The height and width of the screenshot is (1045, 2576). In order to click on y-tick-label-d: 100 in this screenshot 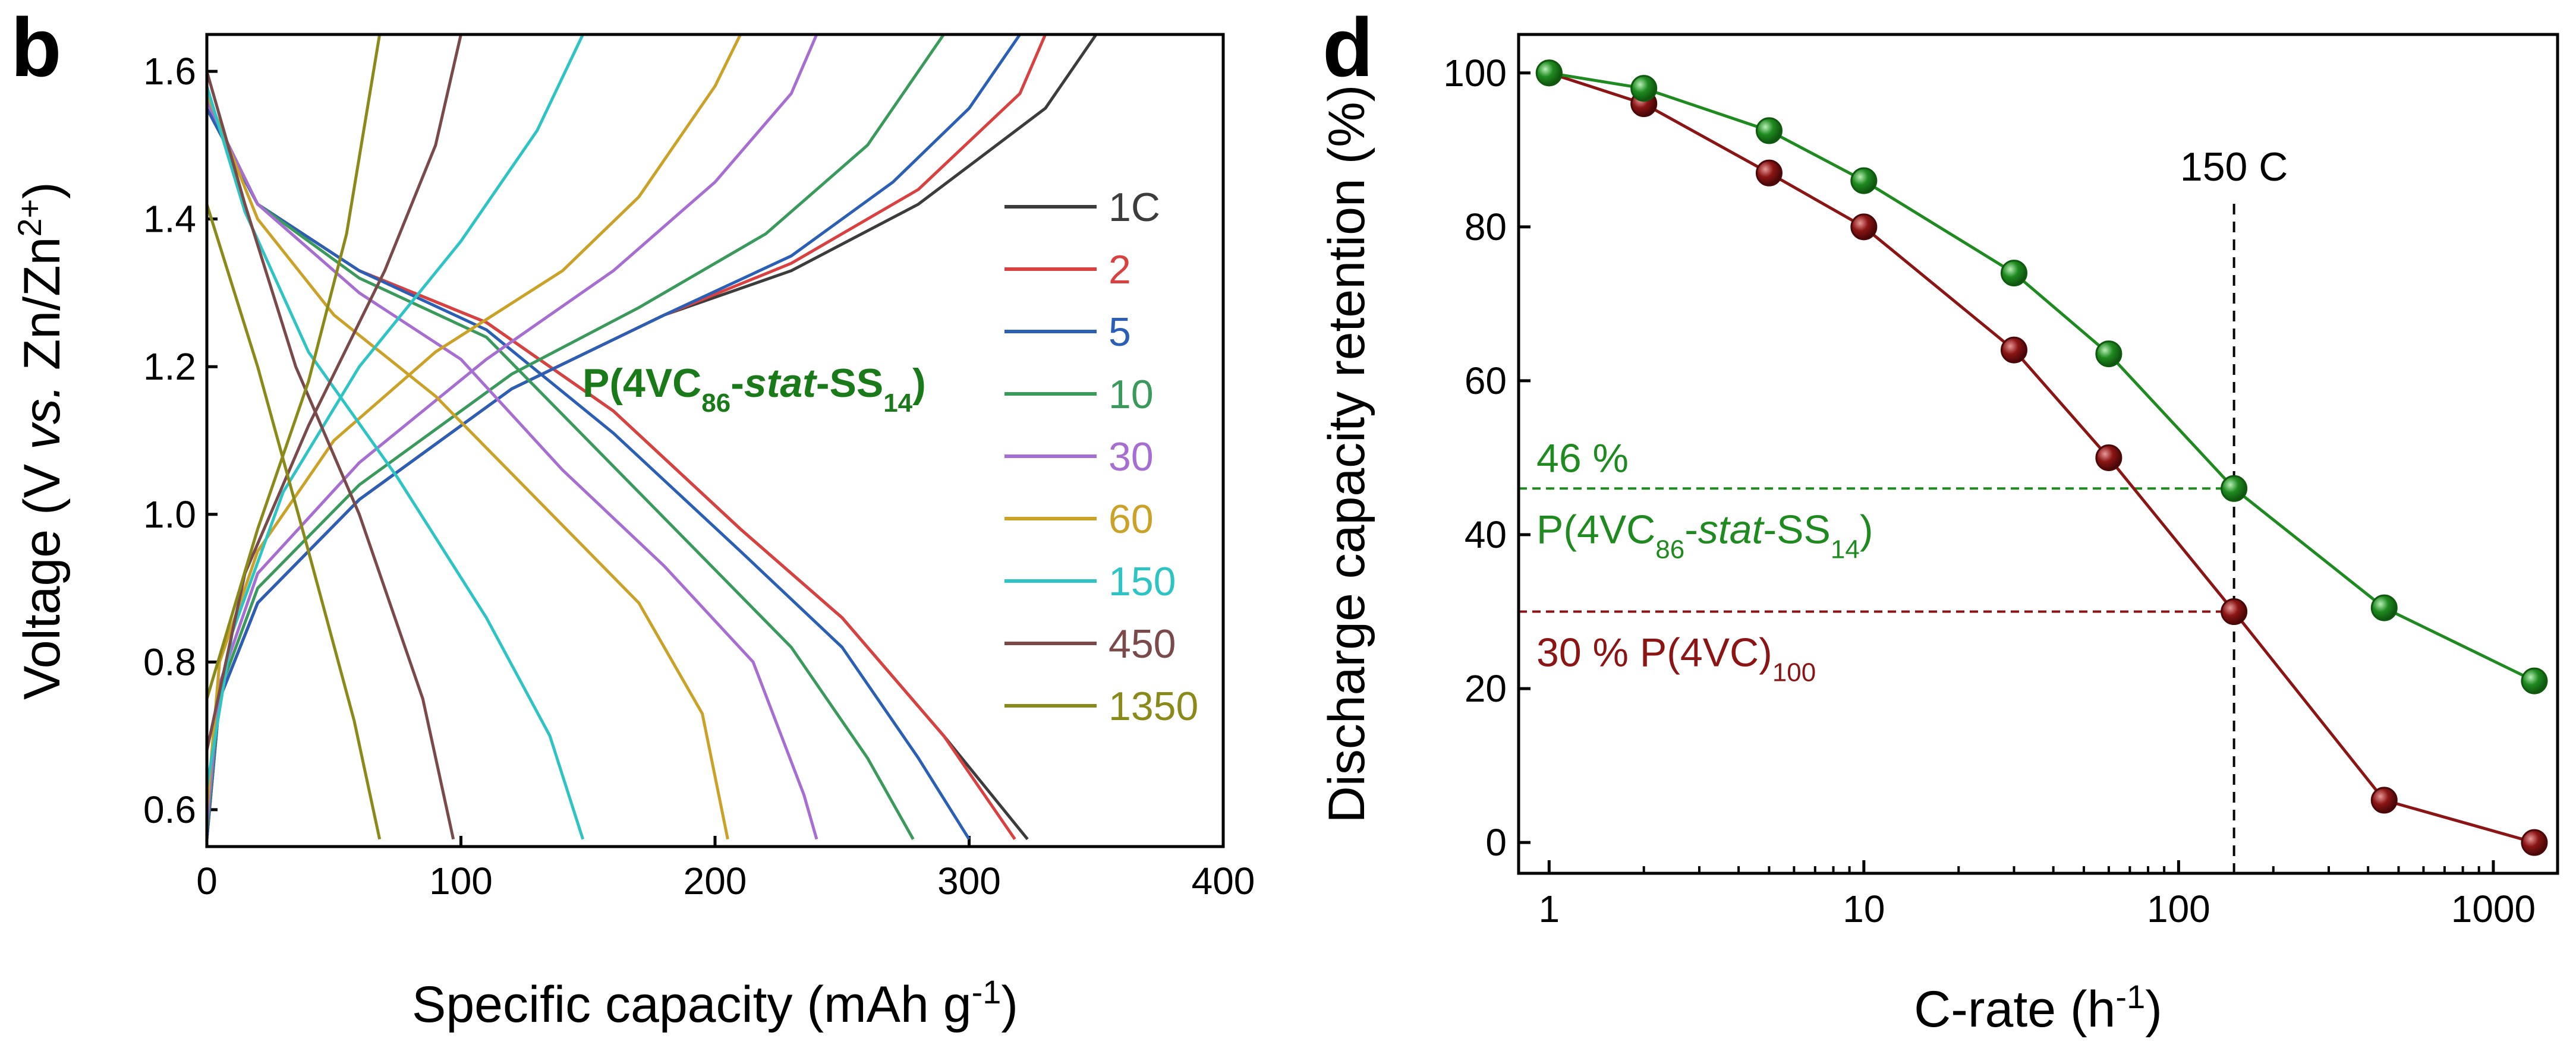, I will do `click(1475, 73)`.